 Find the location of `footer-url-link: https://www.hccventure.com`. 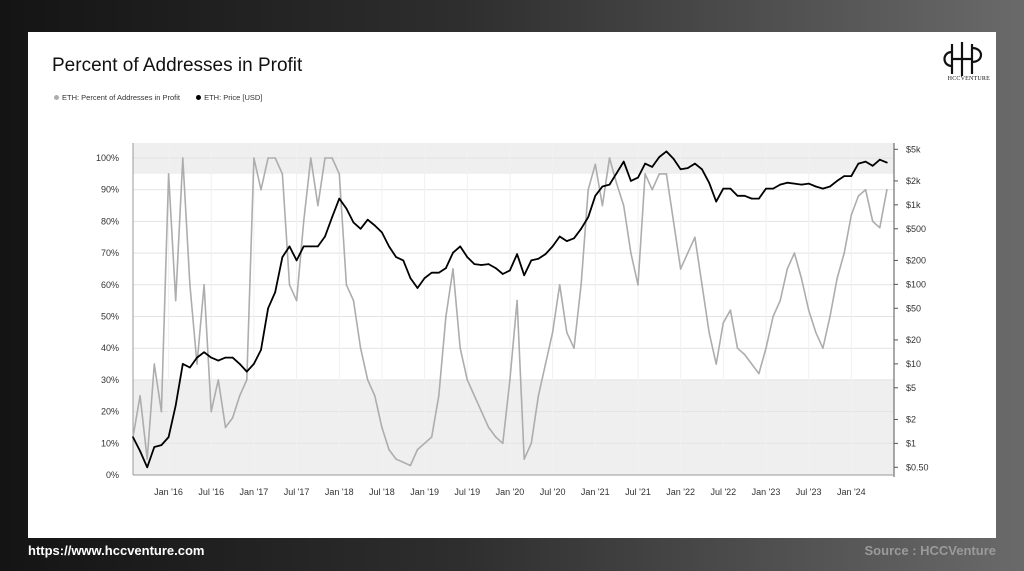

footer-url-link: https://www.hccventure.com is located at coordinates (116, 550).